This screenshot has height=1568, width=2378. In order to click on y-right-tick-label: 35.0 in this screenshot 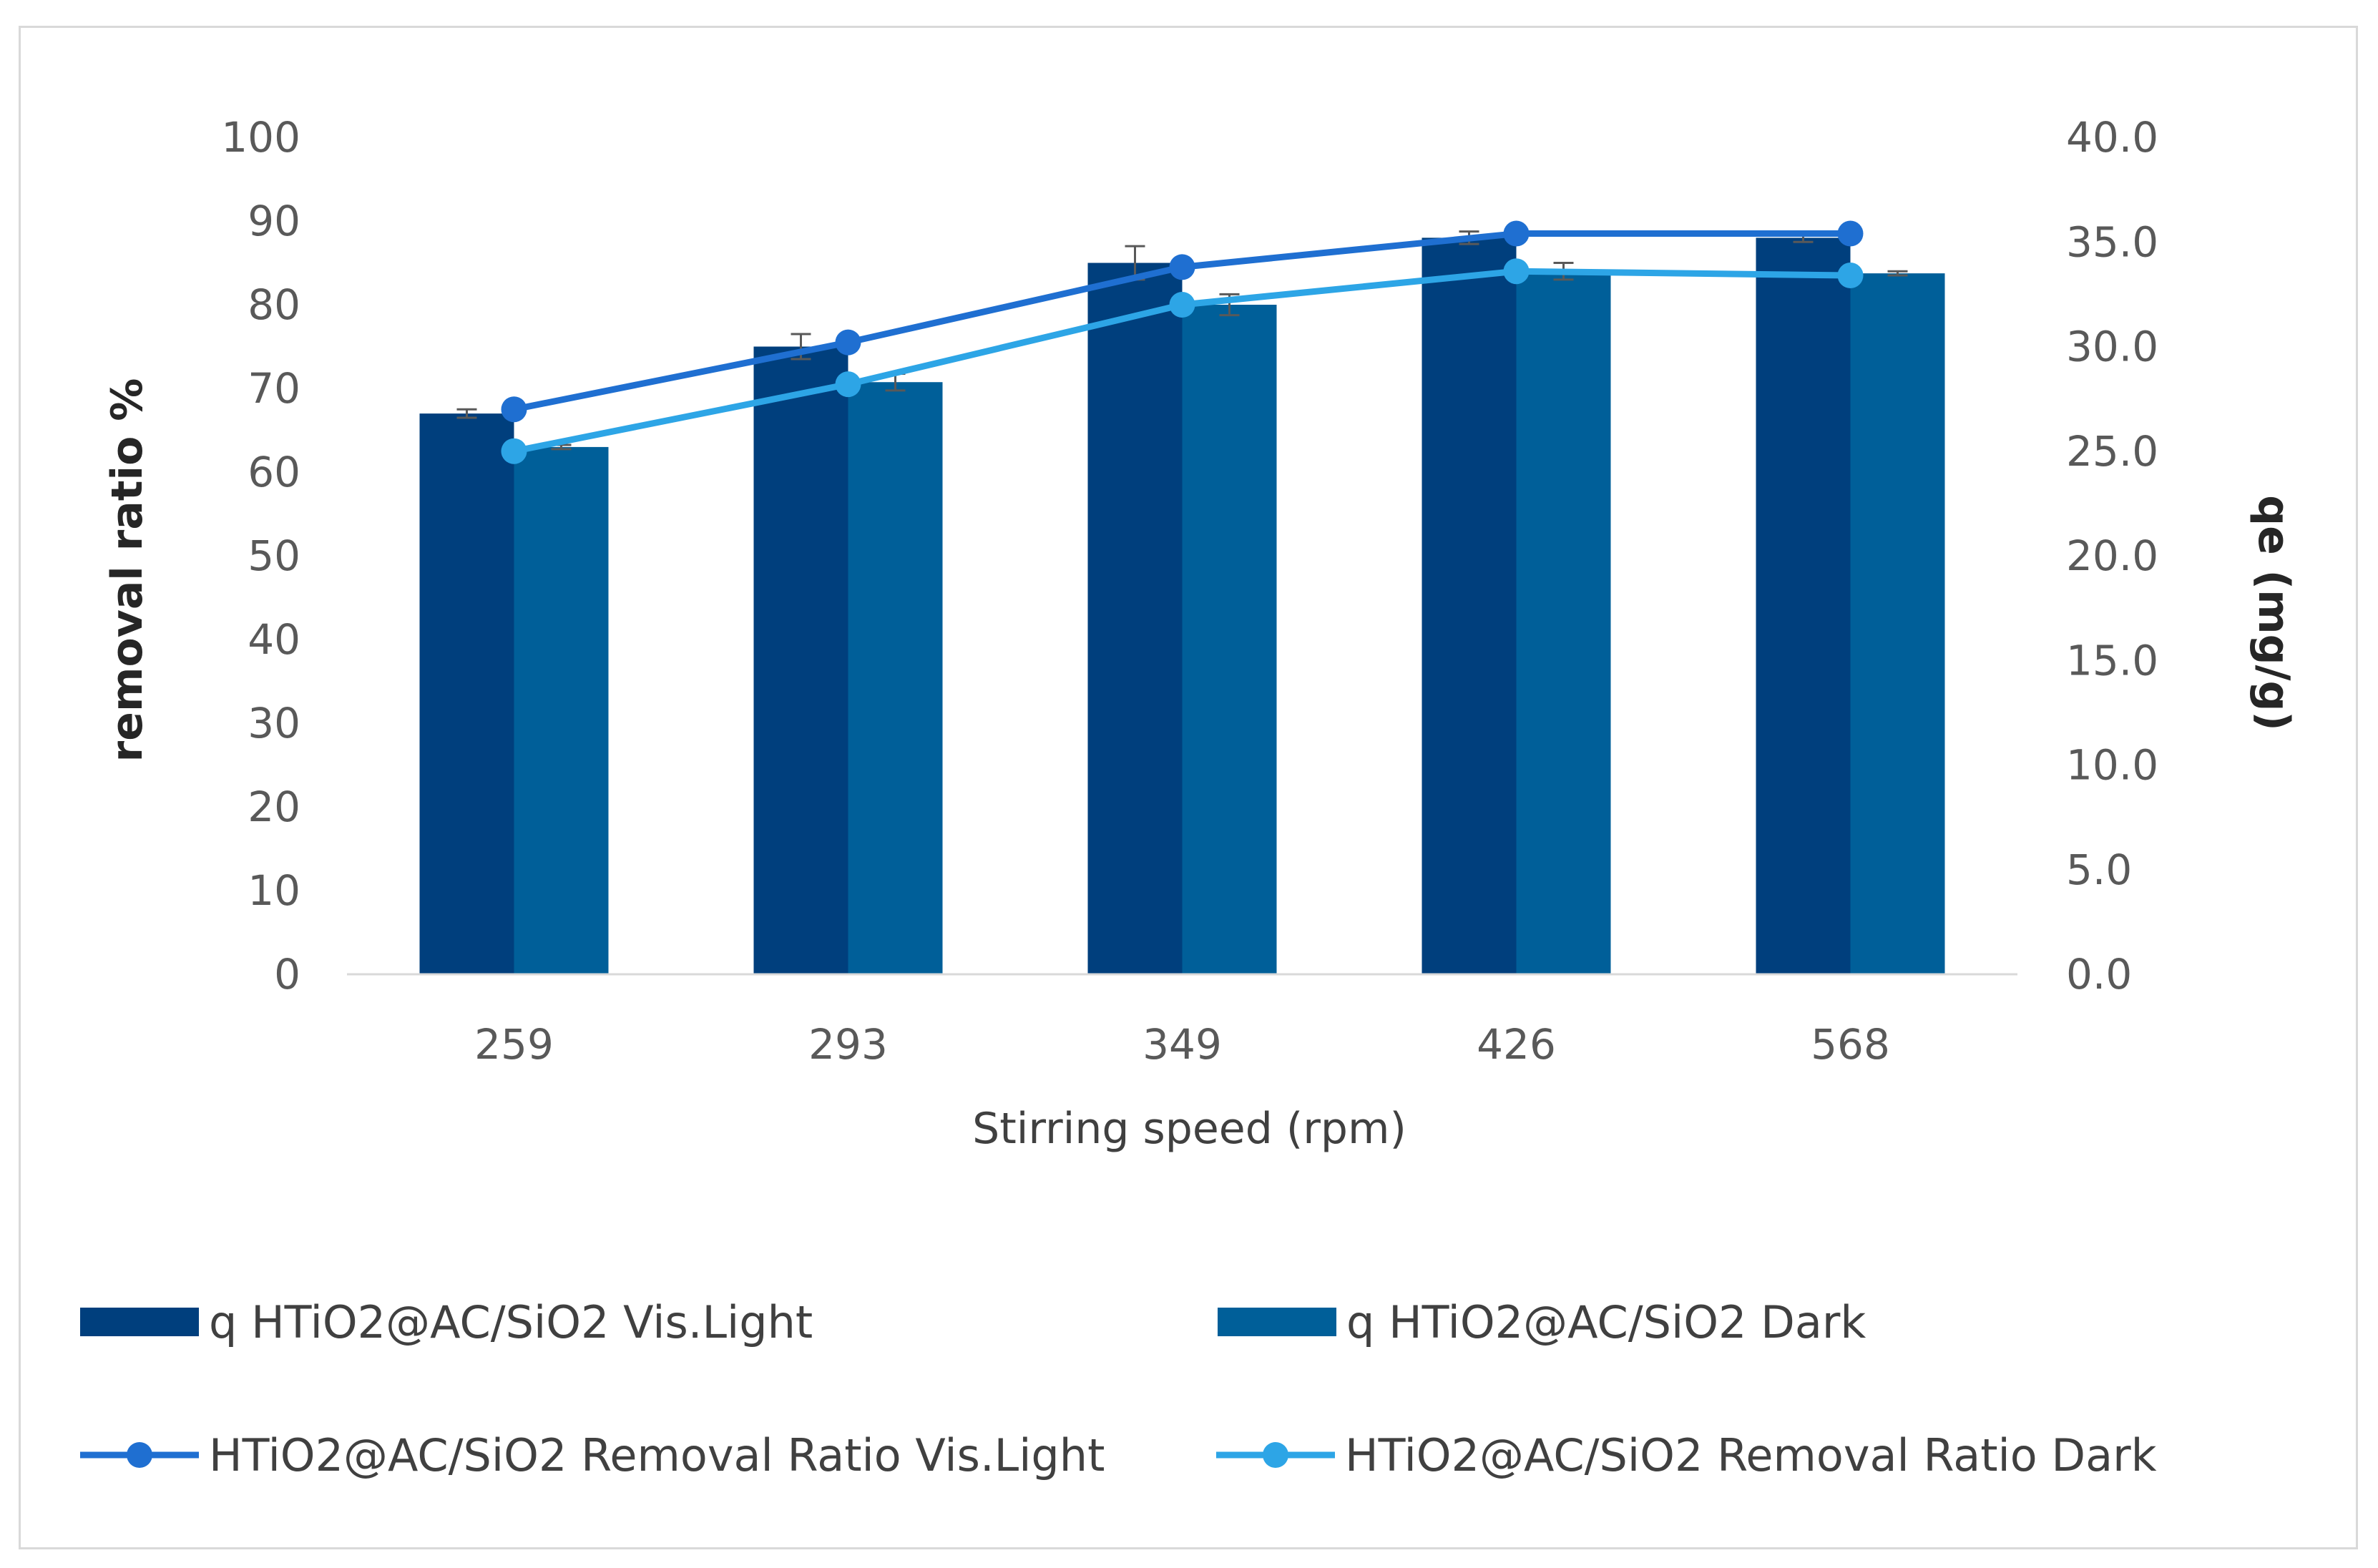, I will do `click(2112, 242)`.